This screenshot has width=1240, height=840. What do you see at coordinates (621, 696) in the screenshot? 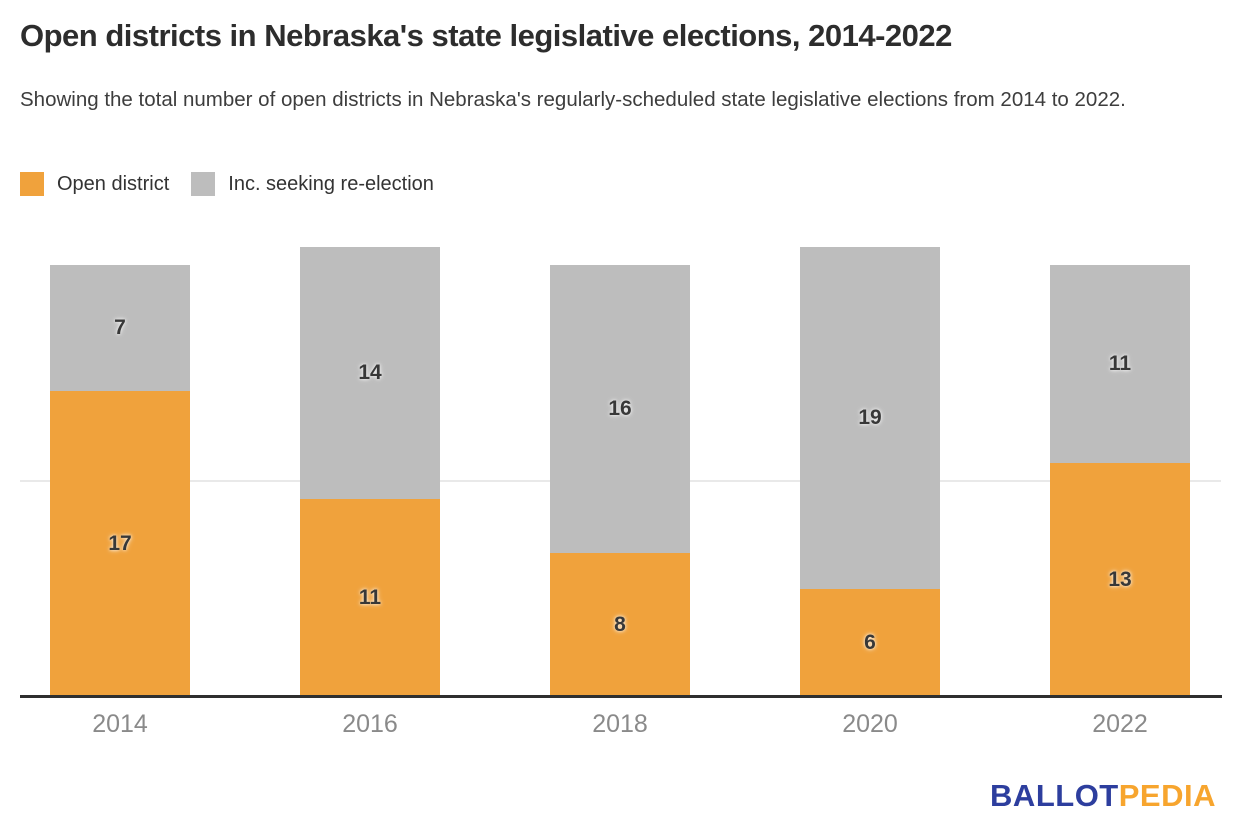
I see `x-axis-line` at bounding box center [621, 696].